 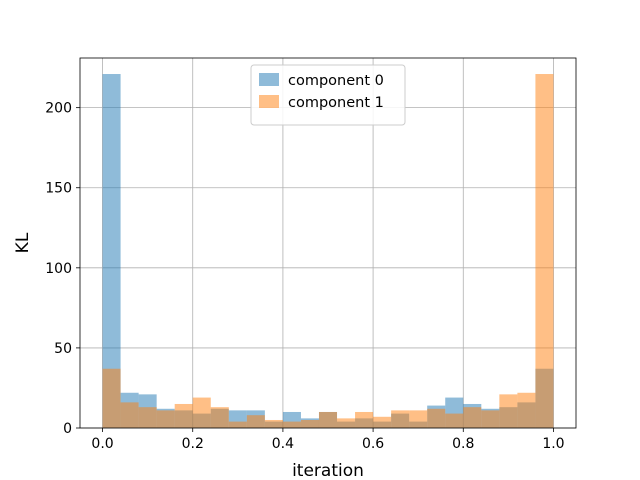 I want to click on legend-box, so click(x=328, y=95).